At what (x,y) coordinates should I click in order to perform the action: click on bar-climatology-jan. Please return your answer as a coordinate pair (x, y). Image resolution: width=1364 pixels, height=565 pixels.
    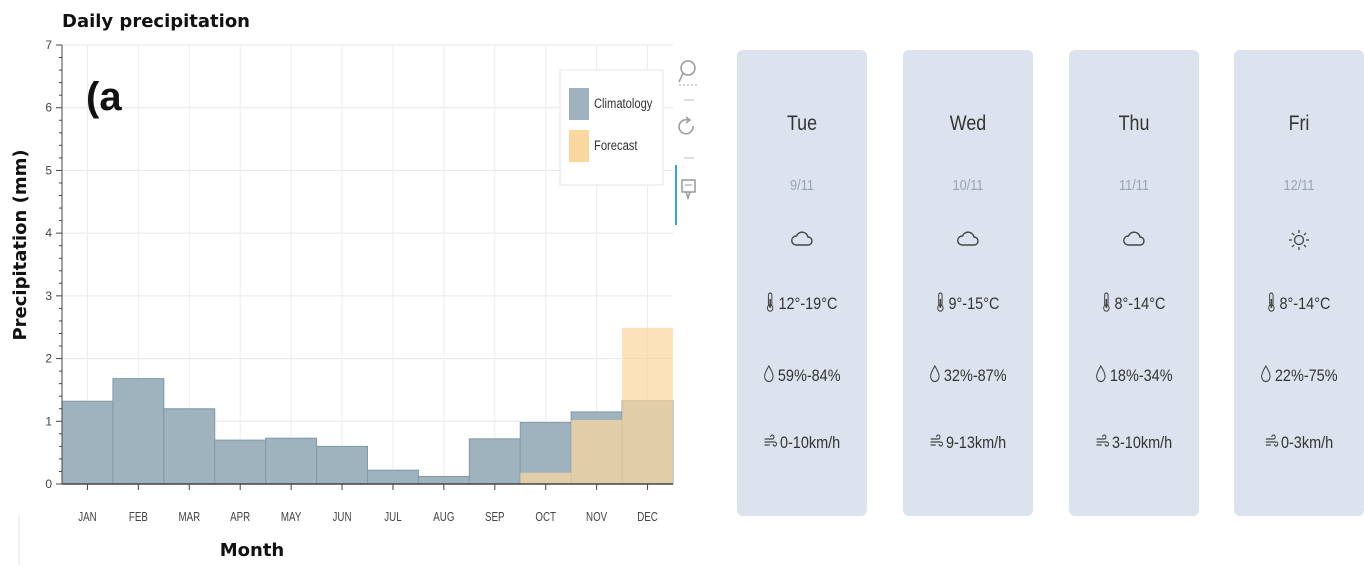
    Looking at the image, I should click on (87, 442).